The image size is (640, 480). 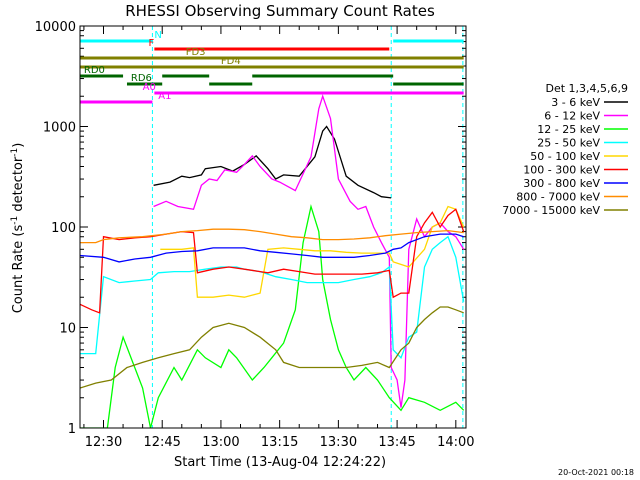 What do you see at coordinates (561, 183) in the screenshot?
I see `legend-entry-6: 300 - 800 keV` at bounding box center [561, 183].